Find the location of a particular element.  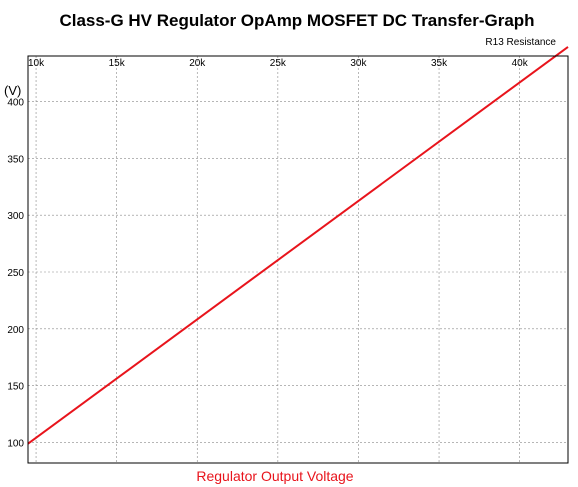

y-tick-label: 100 is located at coordinates (15, 444).